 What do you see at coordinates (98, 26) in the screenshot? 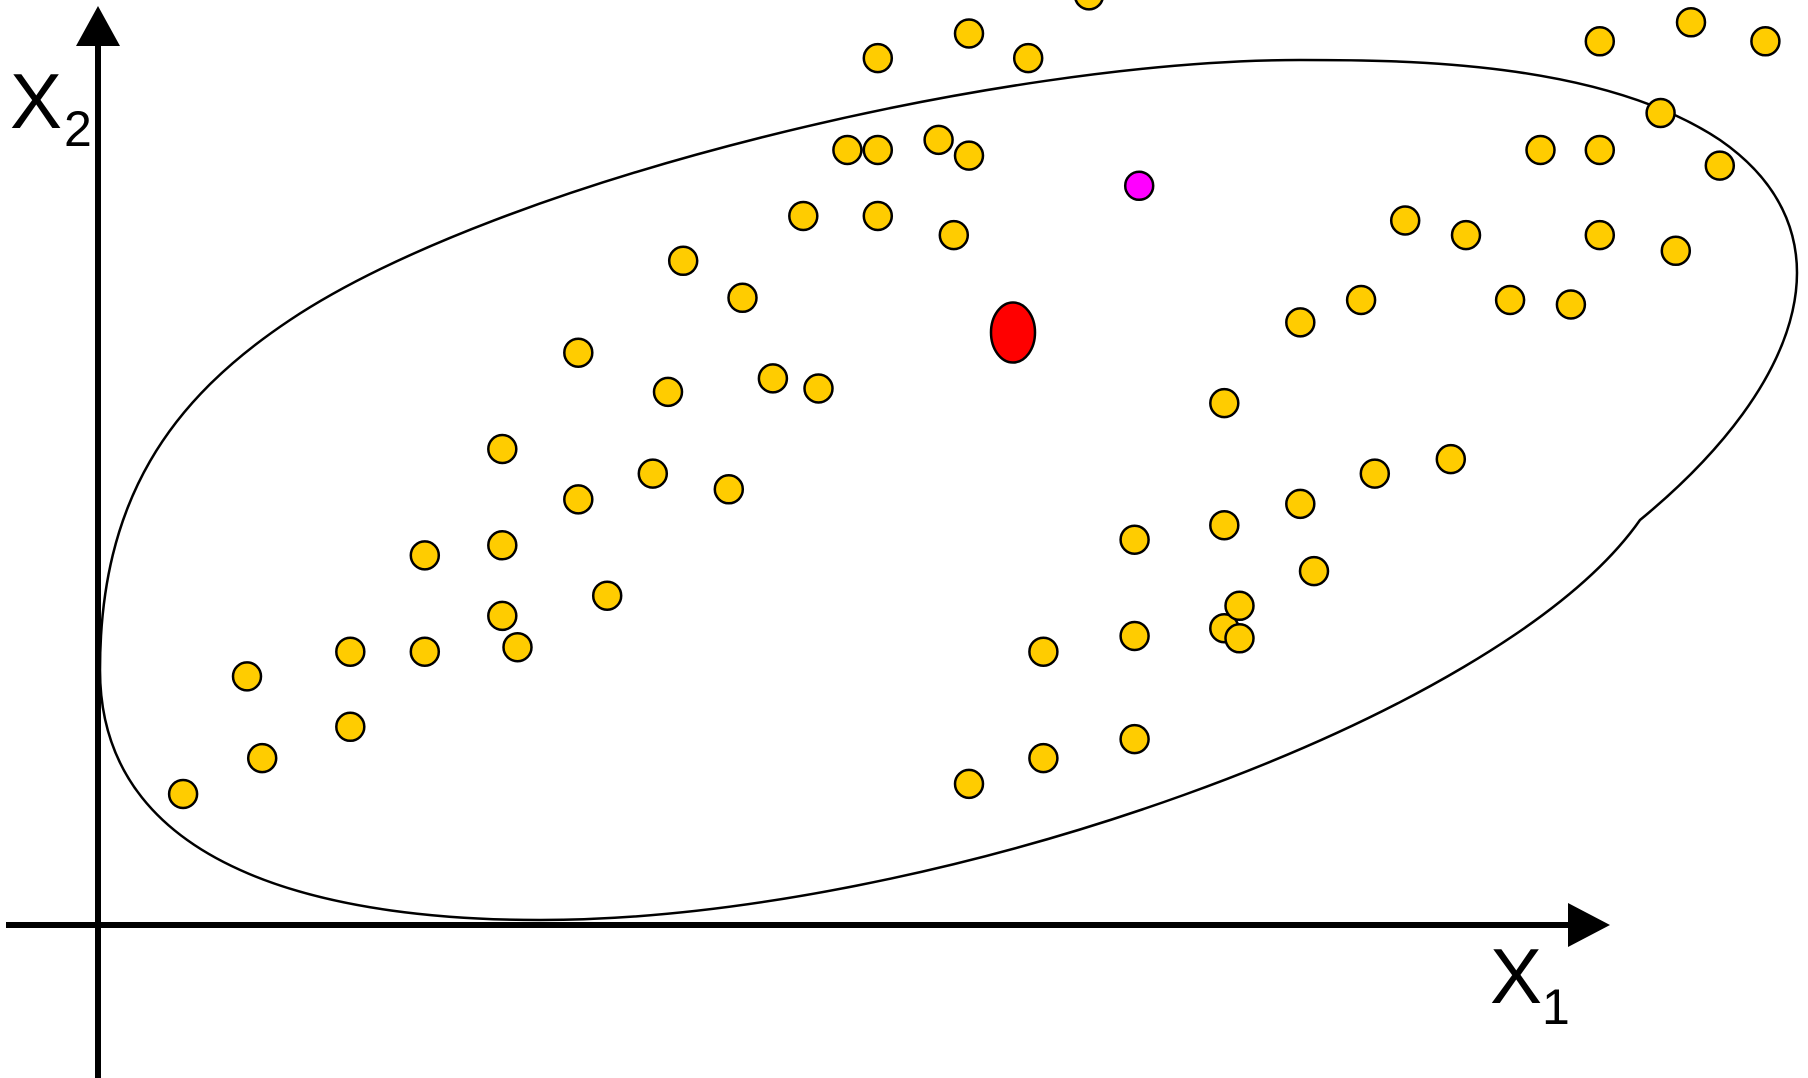
I see `y-axis-arrow` at bounding box center [98, 26].